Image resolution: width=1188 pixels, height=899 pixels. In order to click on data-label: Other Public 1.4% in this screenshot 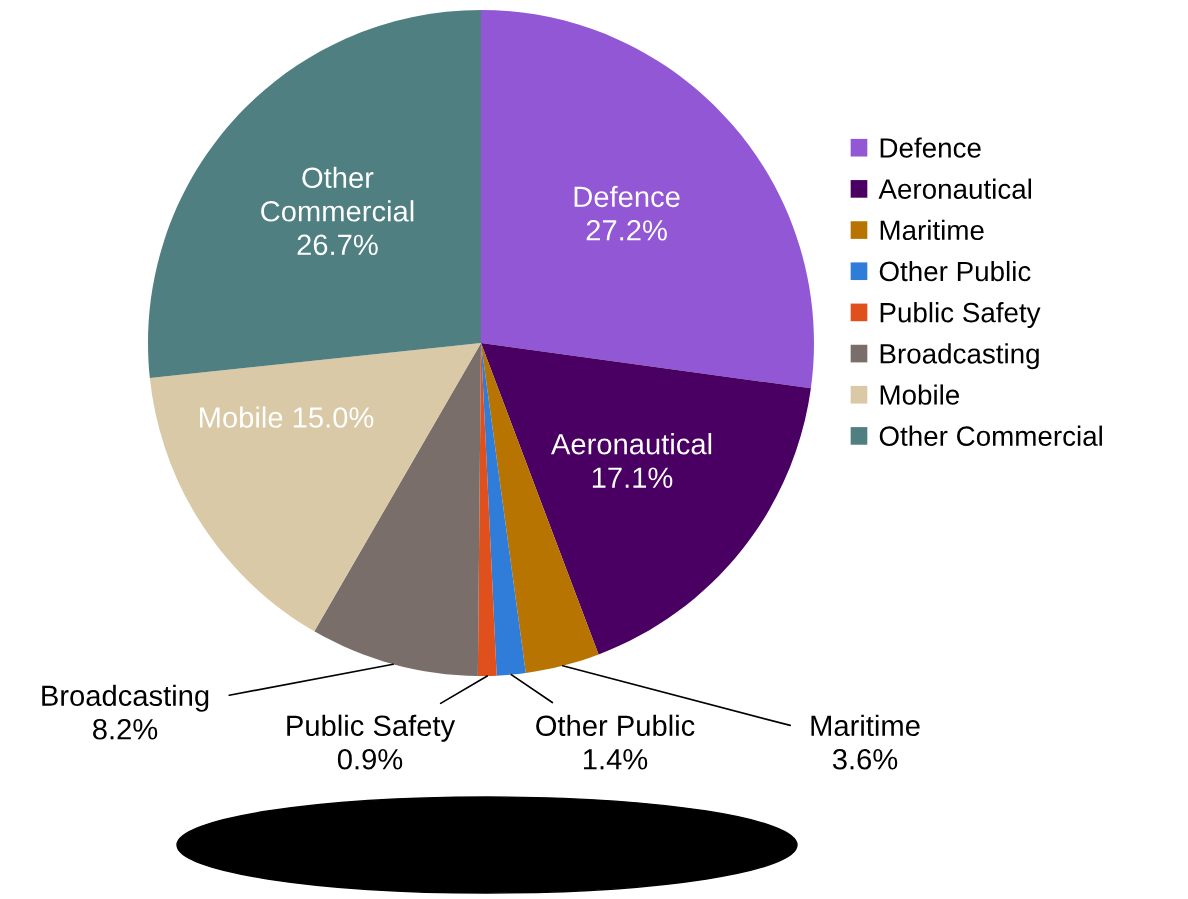, I will do `click(615, 742)`.